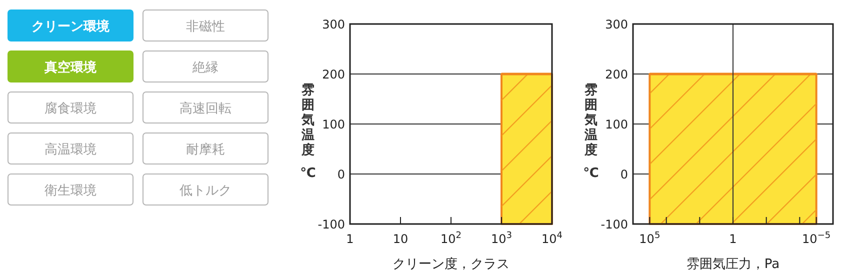 The image size is (847, 274). What do you see at coordinates (733, 264) in the screenshot?
I see `x-axis-title: 雰囲気圧力，Pa` at bounding box center [733, 264].